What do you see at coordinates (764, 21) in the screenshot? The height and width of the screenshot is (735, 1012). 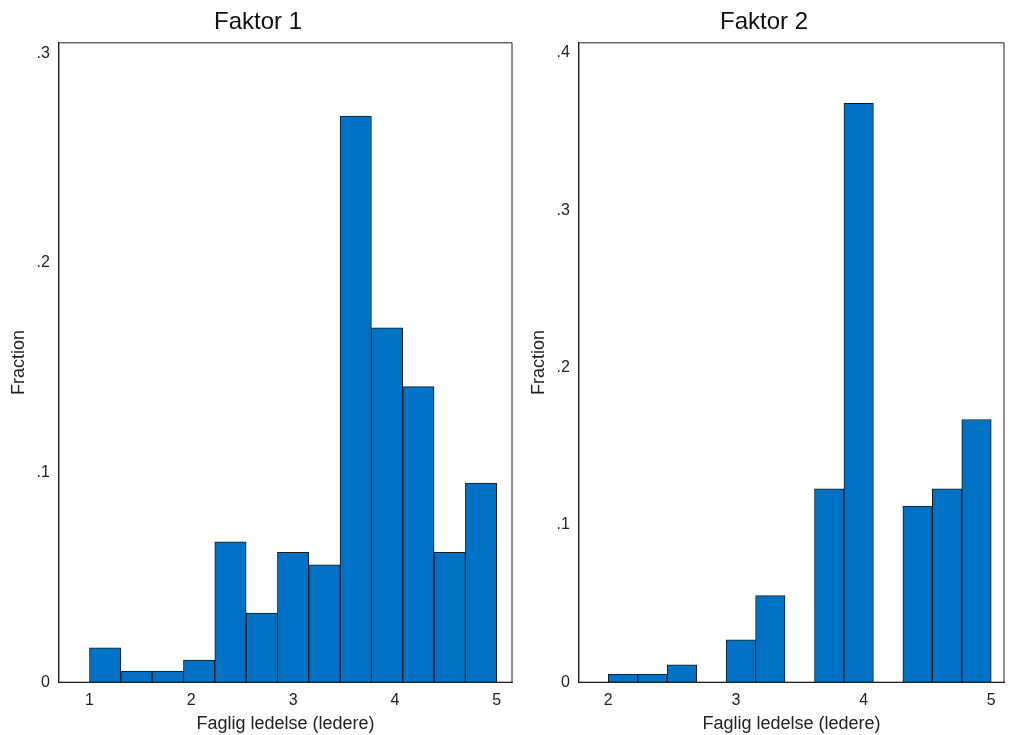 I see `chart-title: Faktor 2` at bounding box center [764, 21].